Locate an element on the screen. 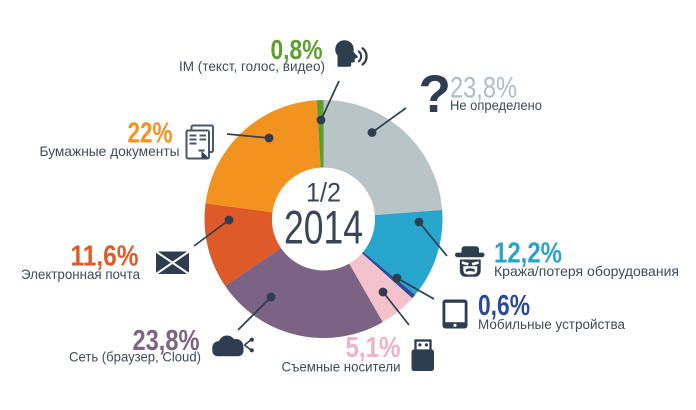  svg-text: Кража/потеря оборудования is located at coordinates (586, 271).